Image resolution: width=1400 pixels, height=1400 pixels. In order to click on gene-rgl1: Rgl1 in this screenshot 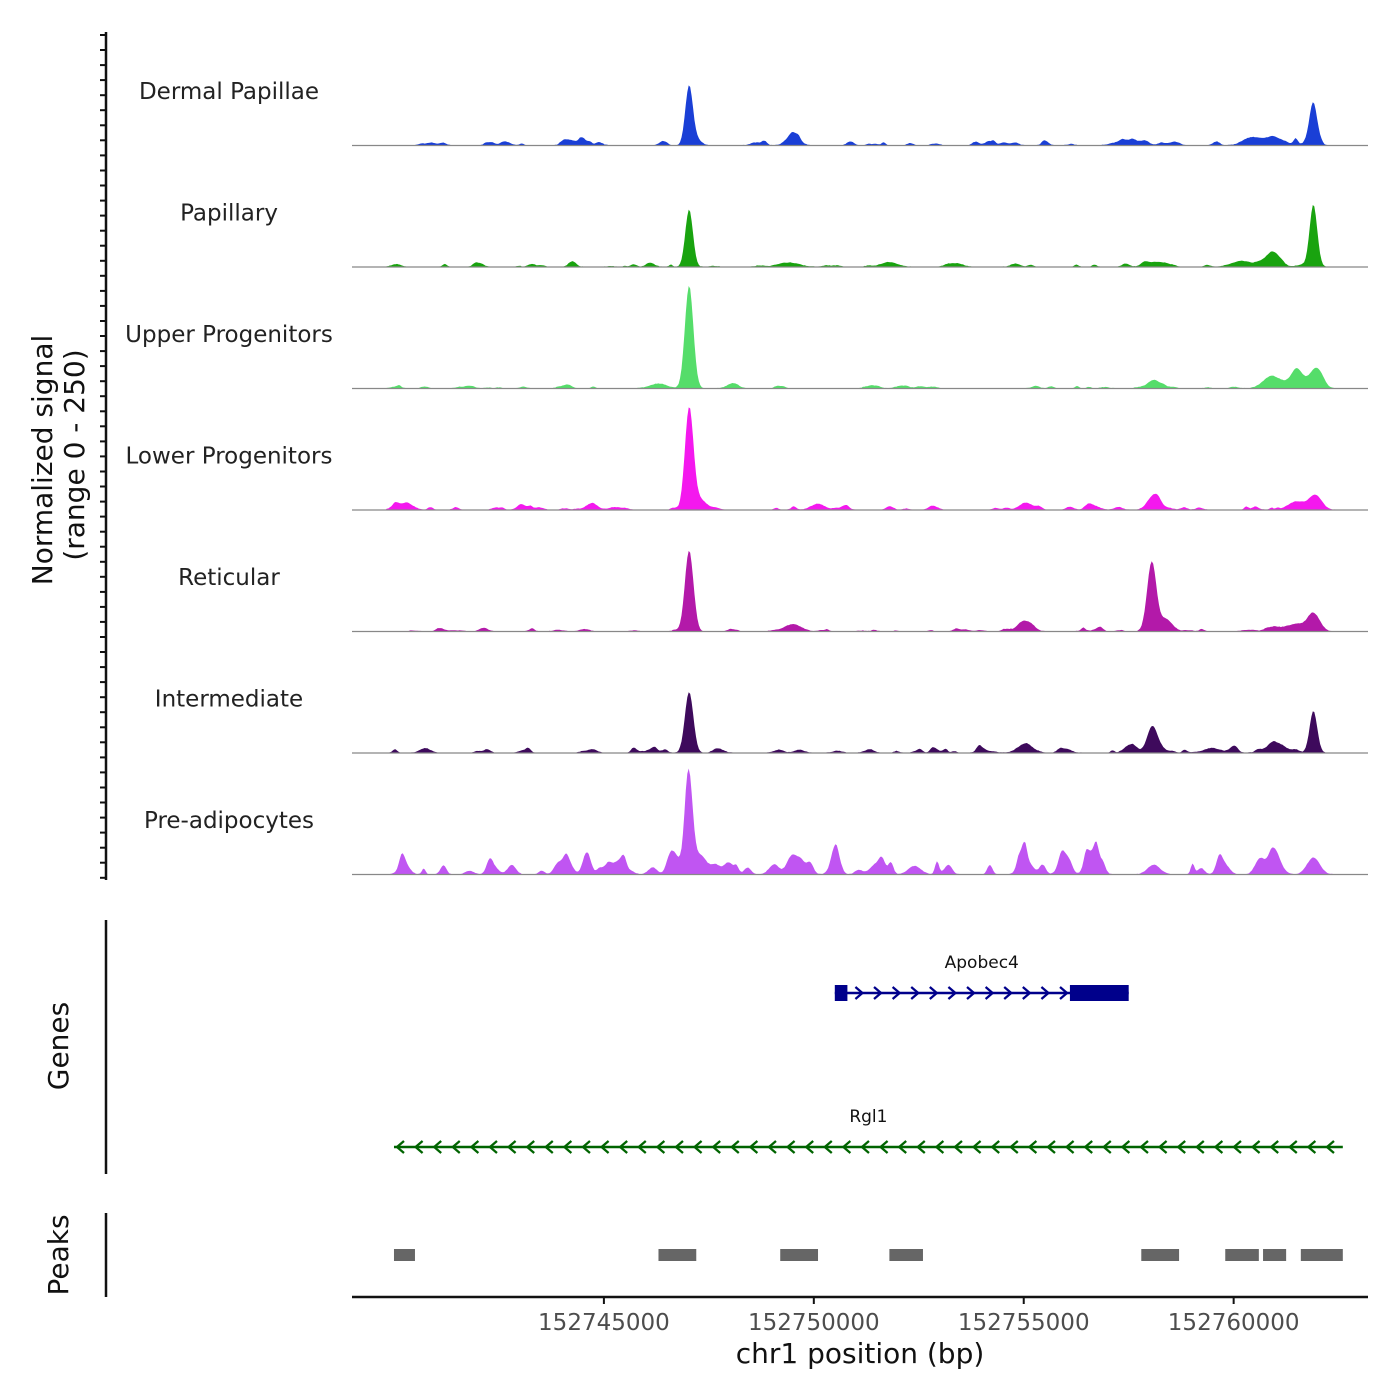, I will do `click(868, 1130)`.